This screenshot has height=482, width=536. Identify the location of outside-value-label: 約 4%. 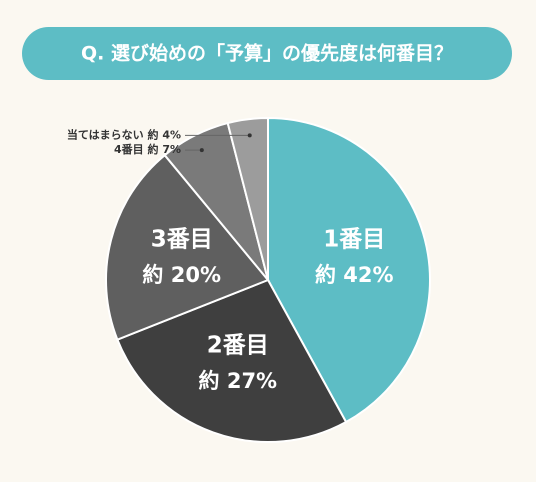
(164, 134).